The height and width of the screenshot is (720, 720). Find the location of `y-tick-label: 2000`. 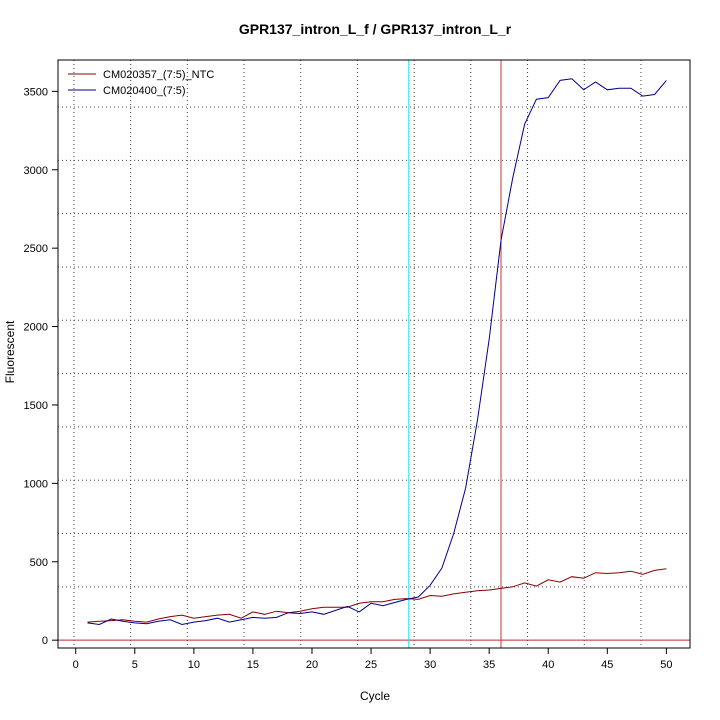

y-tick-label: 2000 is located at coordinates (36, 328).